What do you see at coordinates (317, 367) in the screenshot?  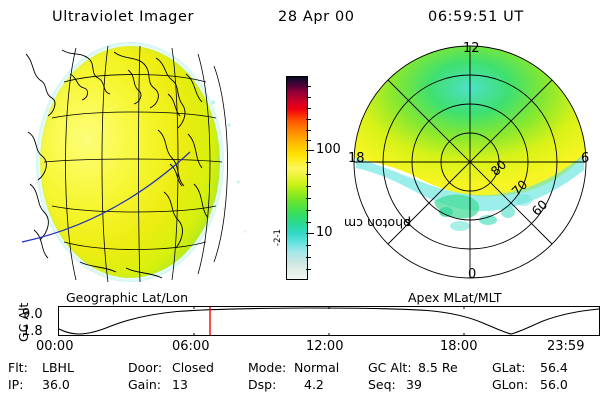 I see `status-value-mode: Normal` at bounding box center [317, 367].